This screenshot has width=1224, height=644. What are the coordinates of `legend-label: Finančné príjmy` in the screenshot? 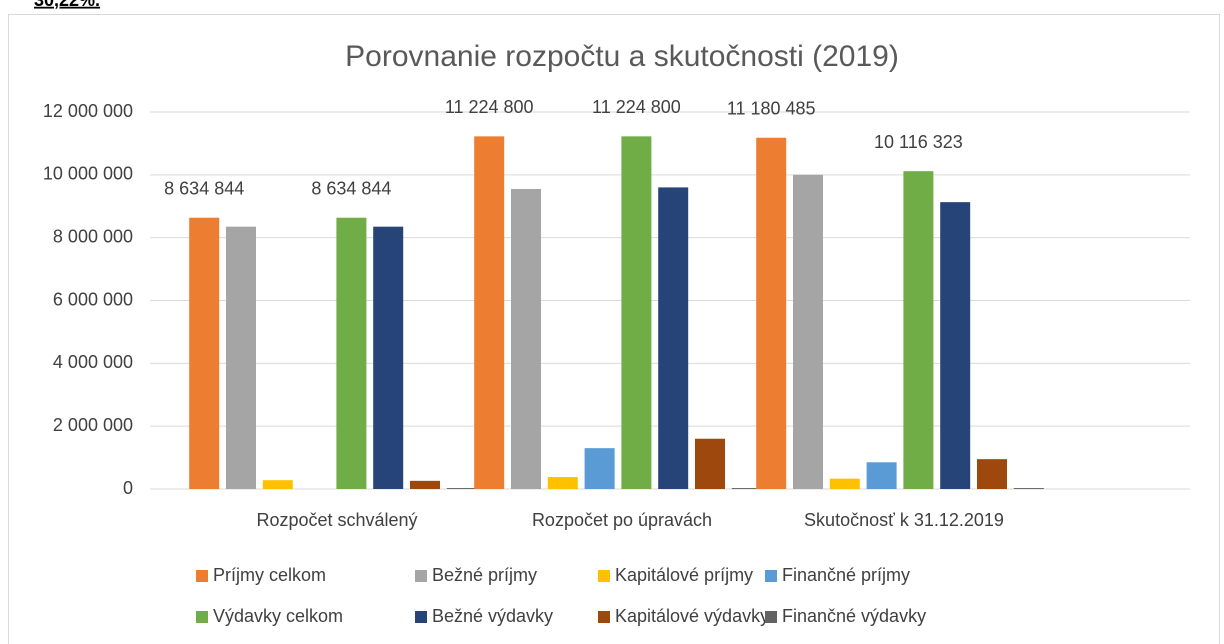 It's located at (846, 575).